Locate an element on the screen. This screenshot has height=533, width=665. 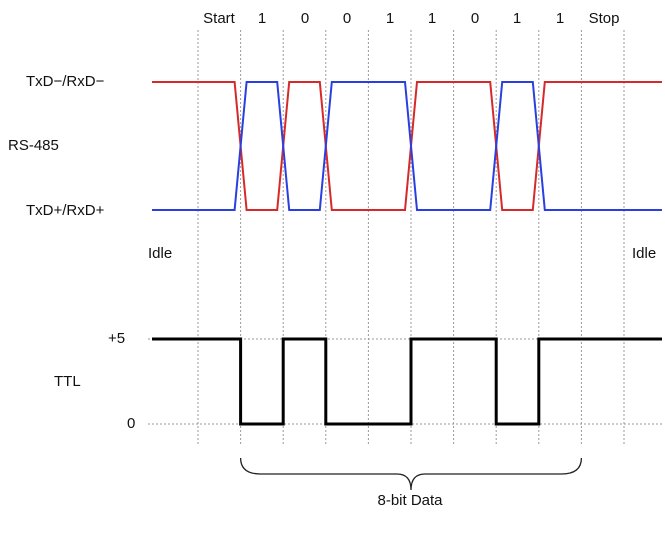
ttl-signal-trace is located at coordinates (407, 381).